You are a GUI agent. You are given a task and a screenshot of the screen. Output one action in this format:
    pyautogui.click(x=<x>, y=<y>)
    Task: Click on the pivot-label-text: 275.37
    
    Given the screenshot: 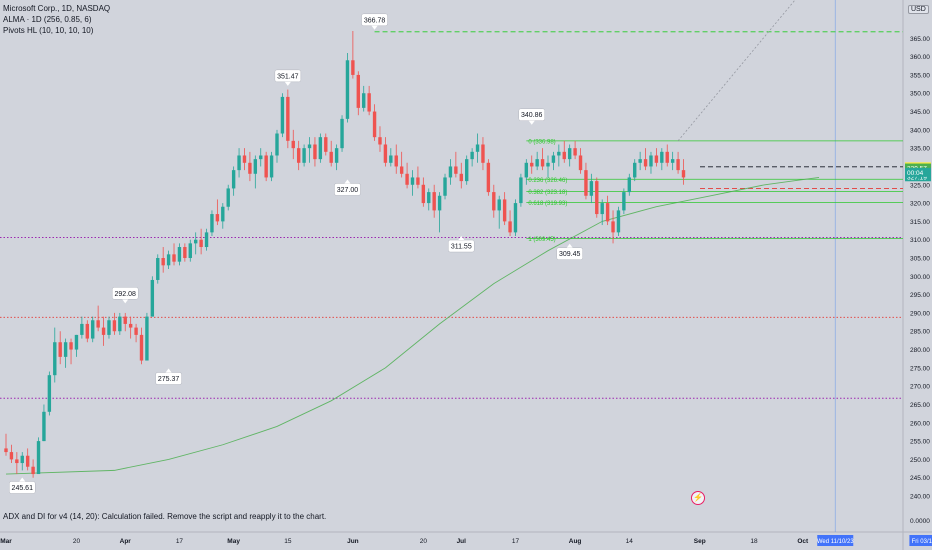 What is the action you would take?
    pyautogui.click(x=169, y=379)
    